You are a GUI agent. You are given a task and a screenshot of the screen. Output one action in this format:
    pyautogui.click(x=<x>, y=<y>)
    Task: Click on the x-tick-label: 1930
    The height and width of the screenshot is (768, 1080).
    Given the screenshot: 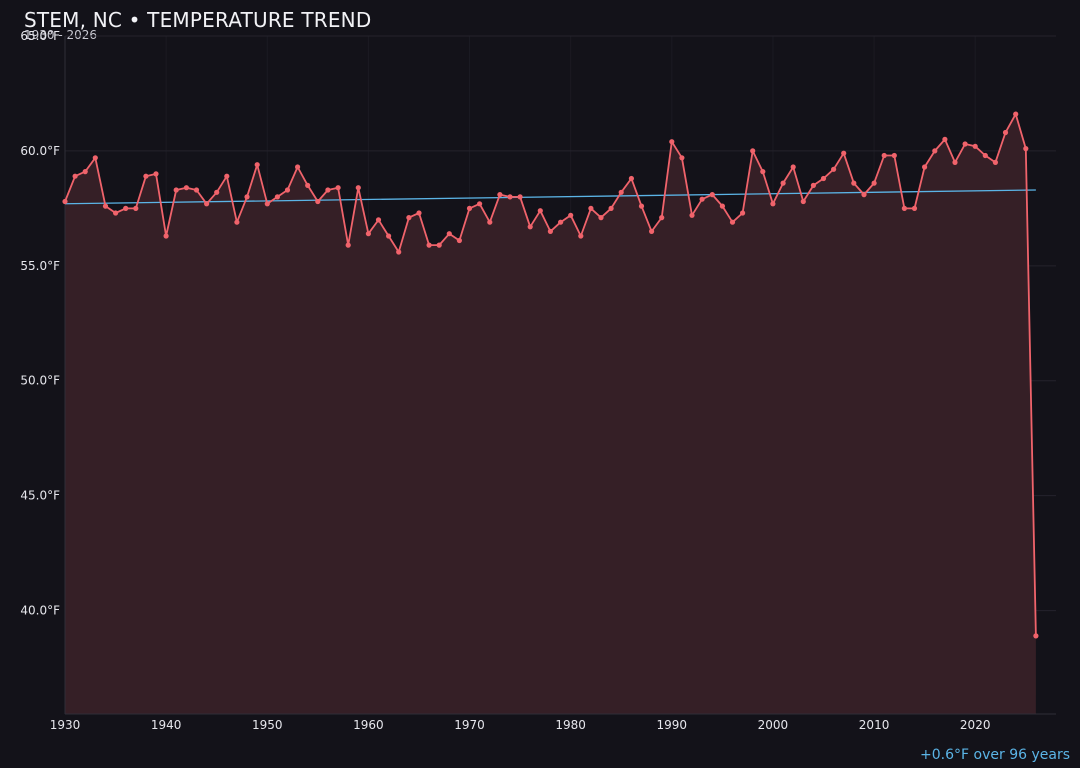 What is the action you would take?
    pyautogui.click(x=65, y=725)
    